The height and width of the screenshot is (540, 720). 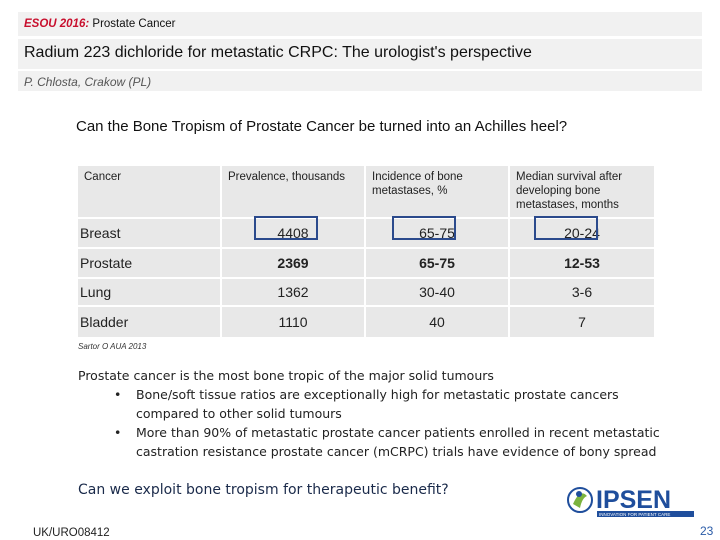 I want to click on highlight-box-survival, so click(x=566, y=228).